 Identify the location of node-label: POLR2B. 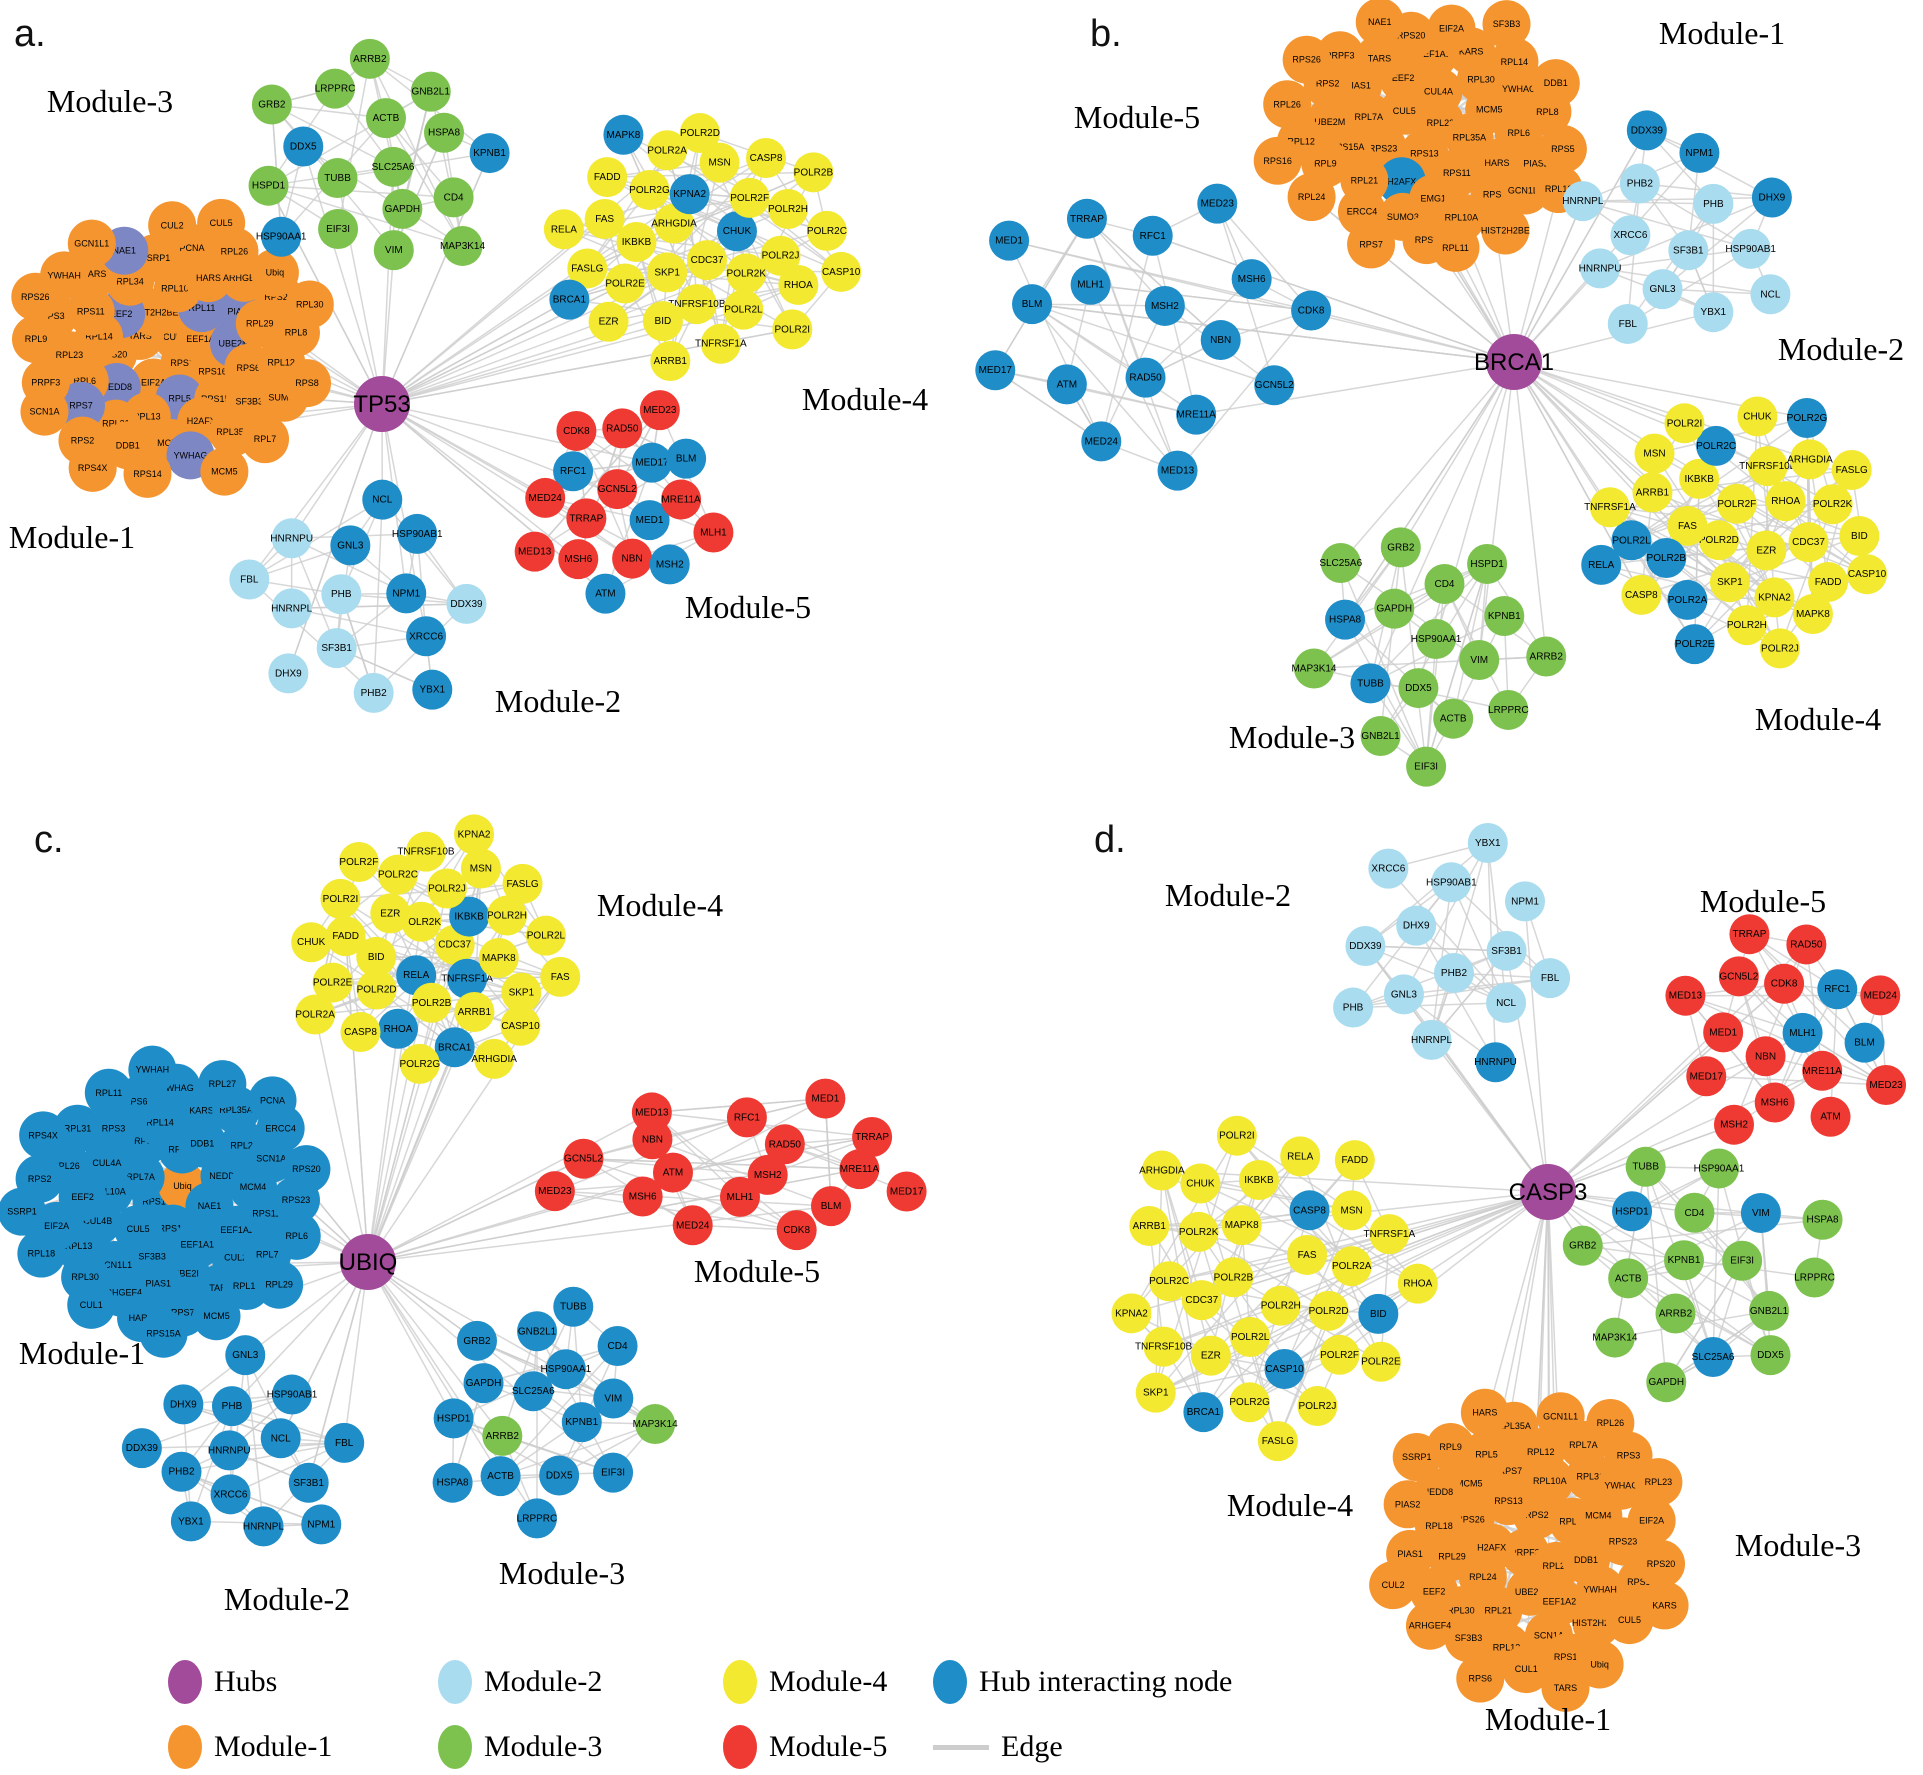
(432, 1003).